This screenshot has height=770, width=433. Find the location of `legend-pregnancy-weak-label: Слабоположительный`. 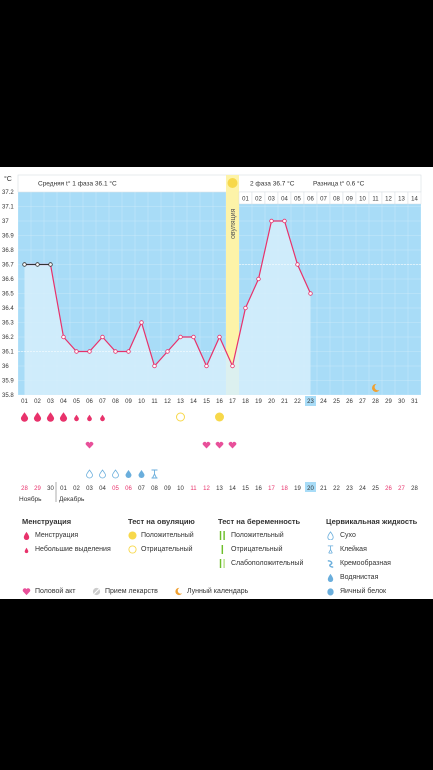

legend-pregnancy-weak-label: Слабоположительный is located at coordinates (267, 563).